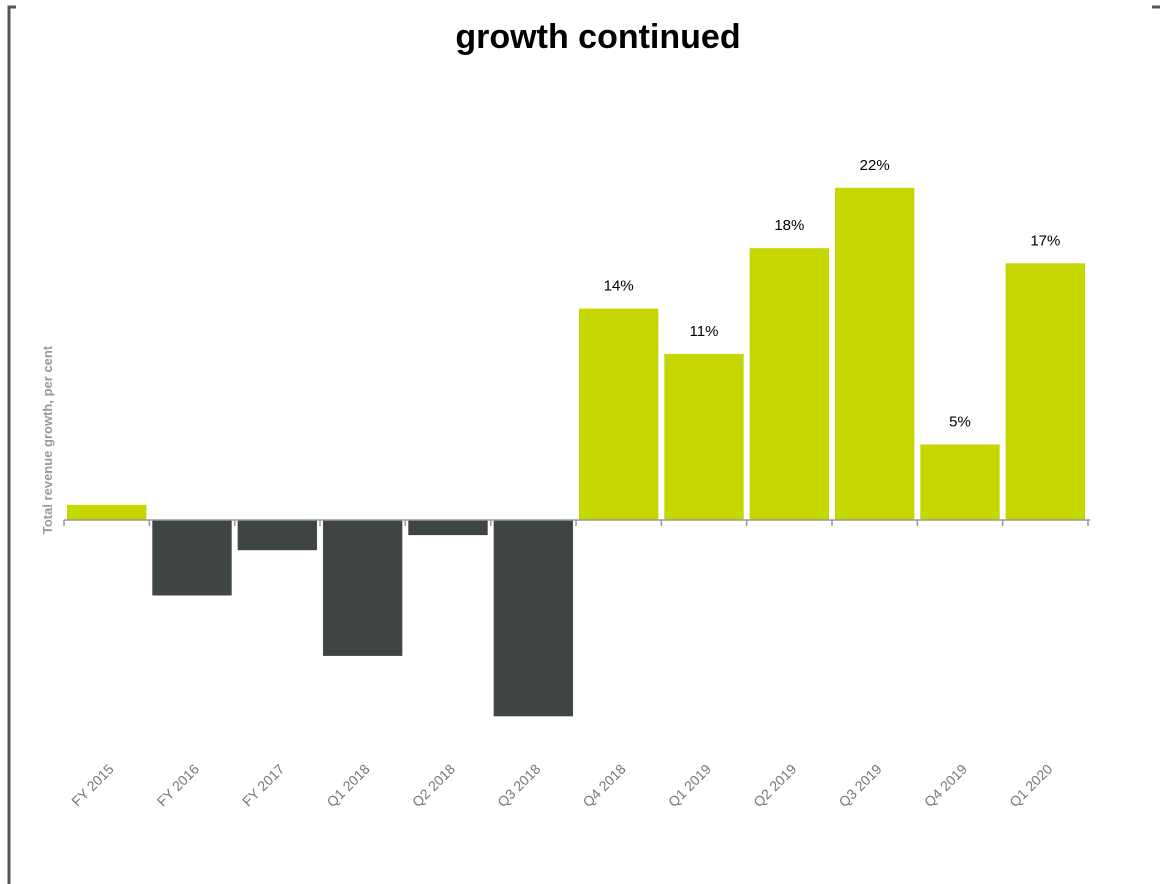 The height and width of the screenshot is (884, 1168). What do you see at coordinates (603, 785) in the screenshot?
I see `x-tick-label: Q4 2018` at bounding box center [603, 785].